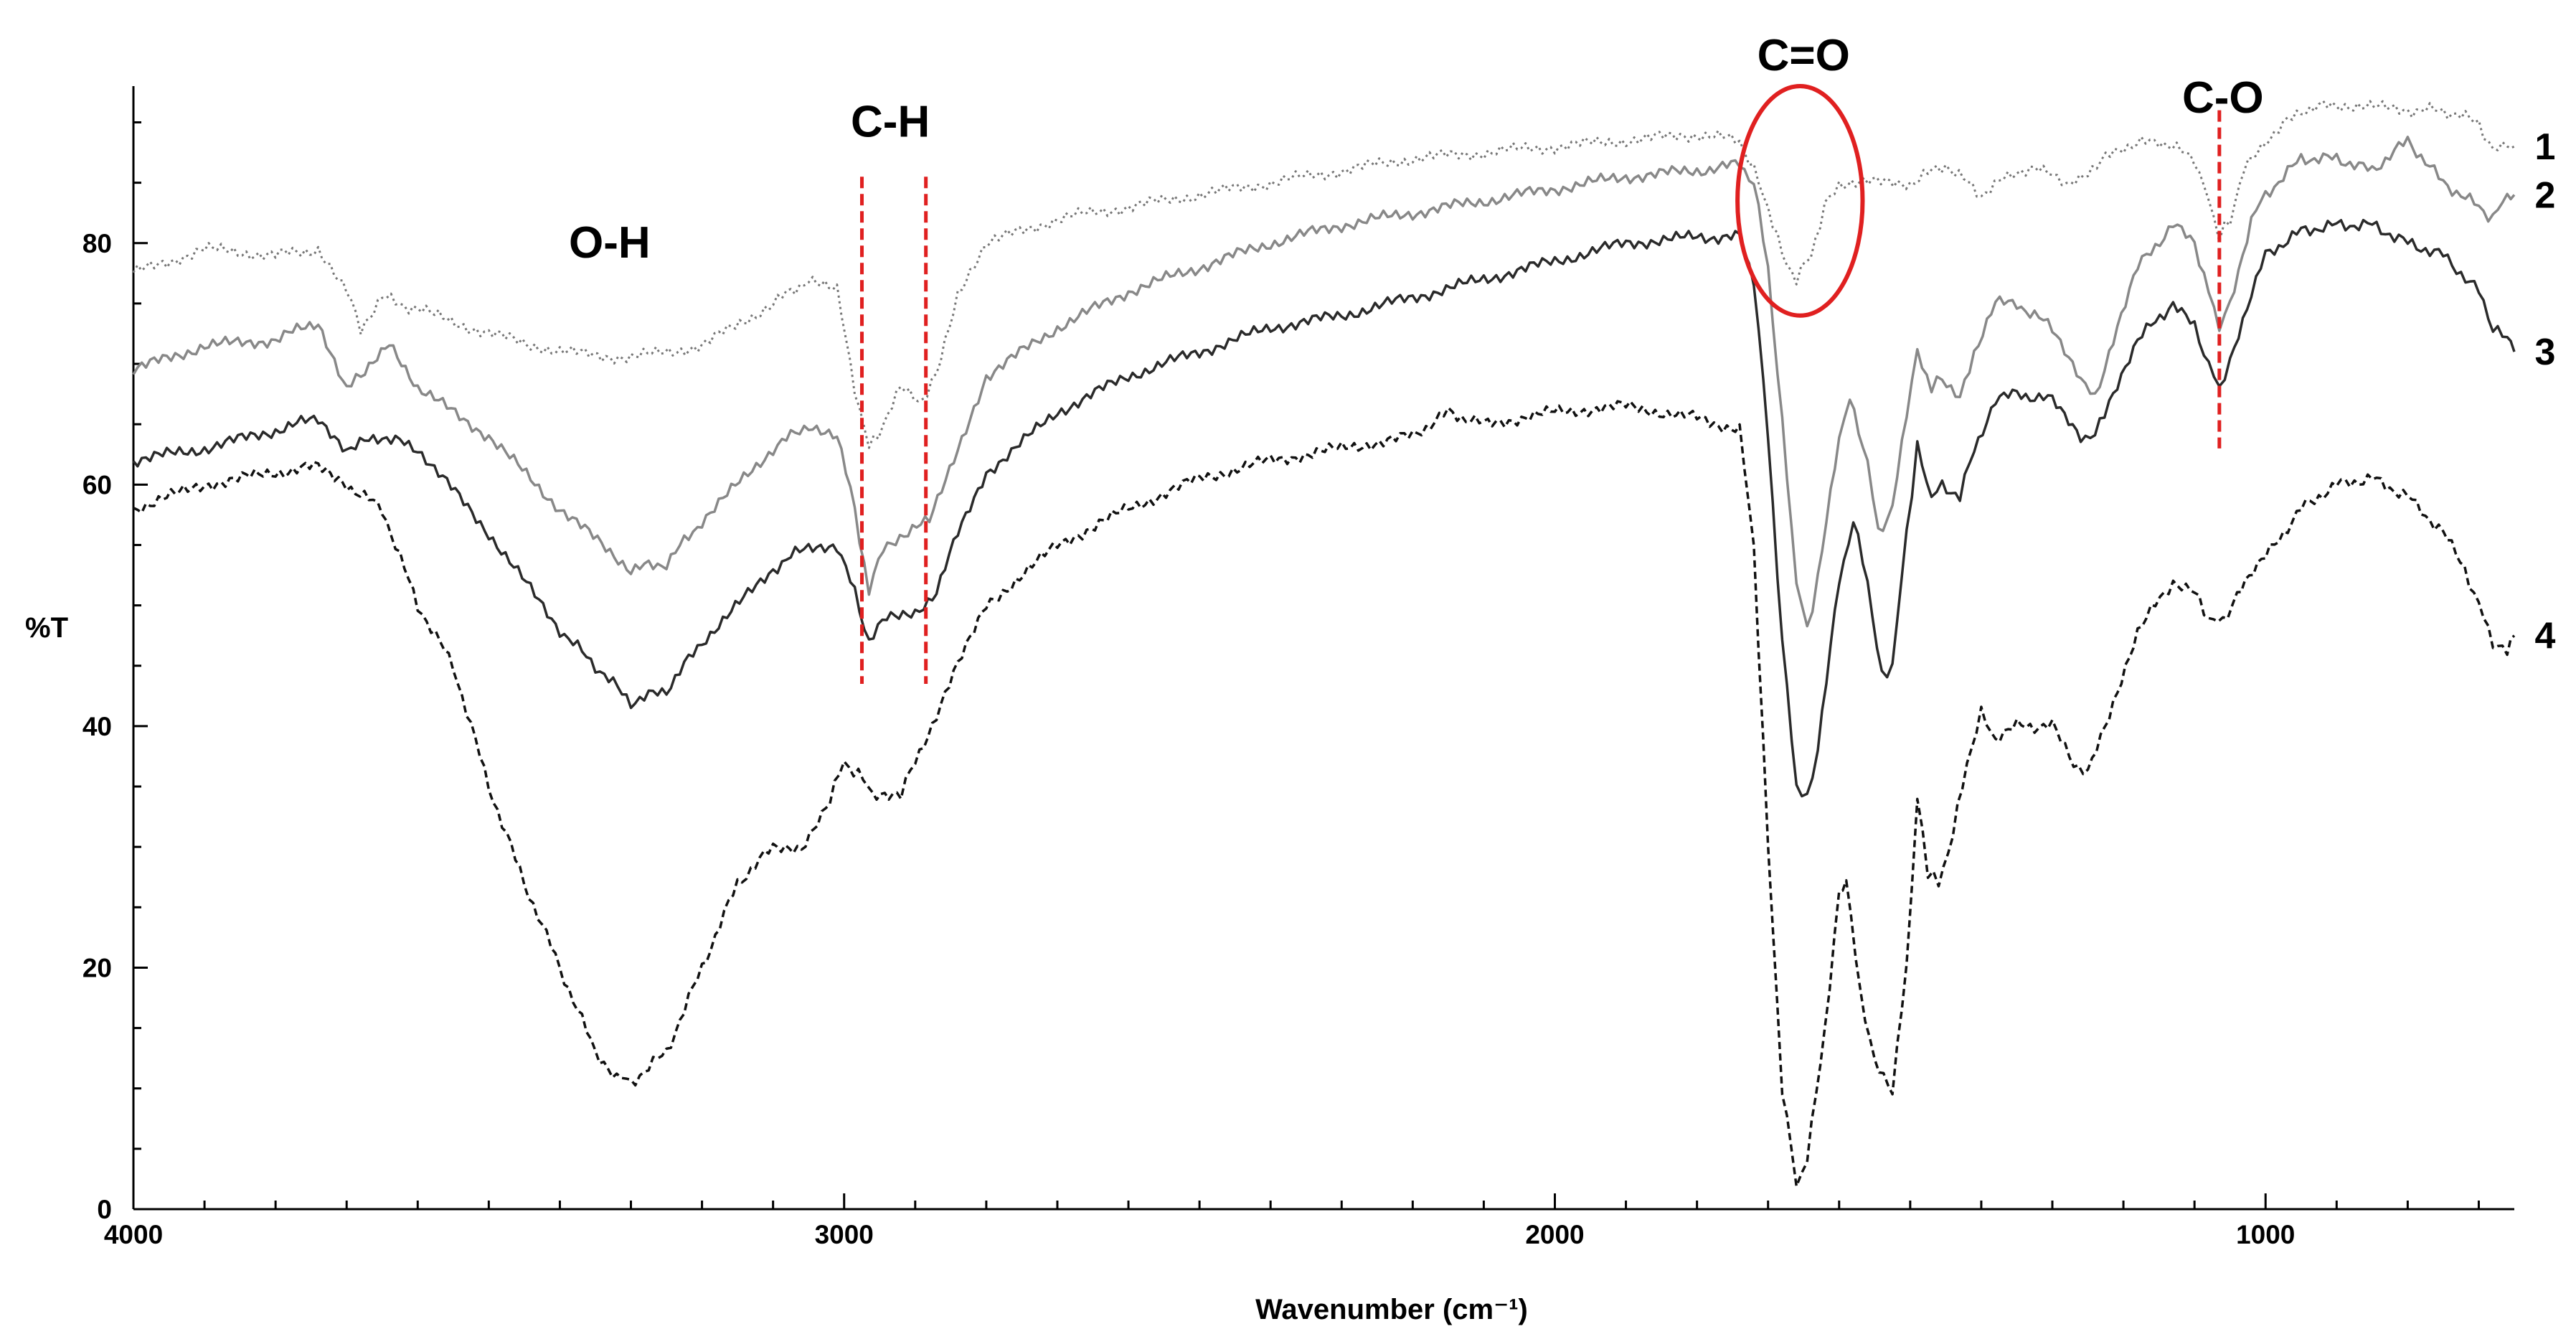  Describe the element at coordinates (2545, 352) in the screenshot. I see `series-label-3: 3` at that location.